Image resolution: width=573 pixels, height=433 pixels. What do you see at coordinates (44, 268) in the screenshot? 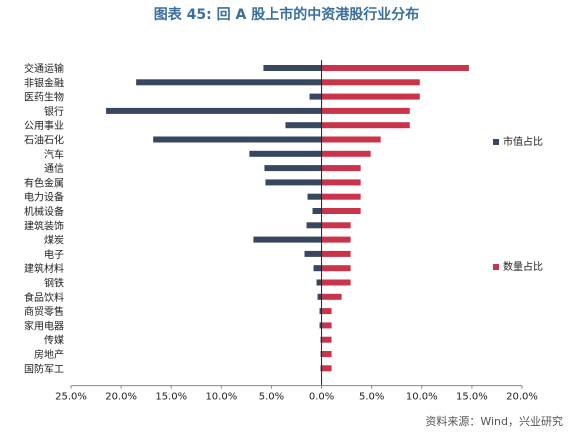
I see `category-label: 建筑材料` at bounding box center [44, 268].